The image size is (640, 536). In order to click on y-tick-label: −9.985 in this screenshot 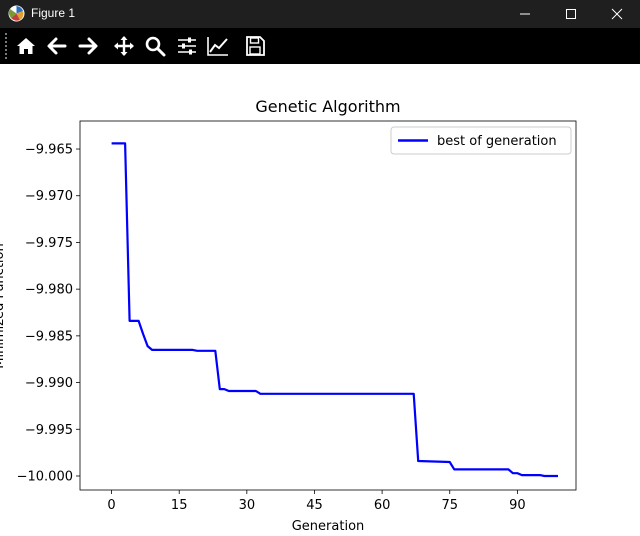, I will do `click(49, 336)`.